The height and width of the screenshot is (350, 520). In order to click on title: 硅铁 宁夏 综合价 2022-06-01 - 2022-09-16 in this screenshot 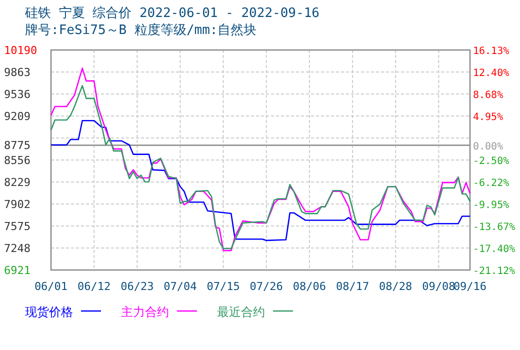, I will do `click(172, 13)`.